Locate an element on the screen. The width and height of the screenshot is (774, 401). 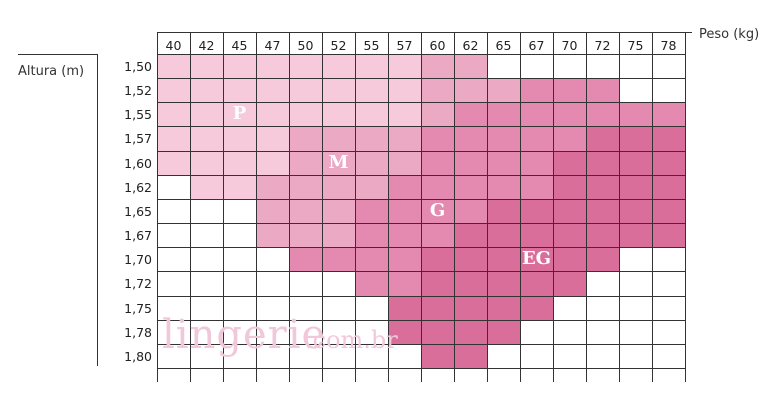
col-label-67: 67 is located at coordinates (536, 45).